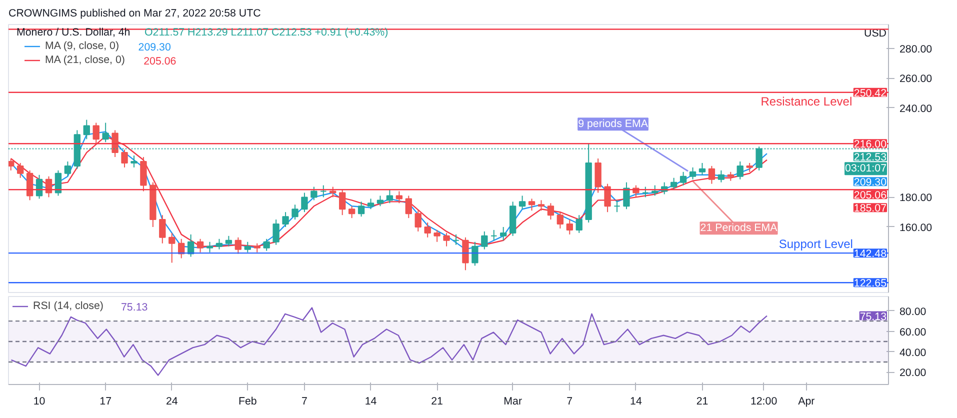 Image resolution: width=957 pixels, height=418 pixels. What do you see at coordinates (135, 14) in the screenshot?
I see `text: CROWNGIMS published on Mar 27, 2022 20:58 UTC` at bounding box center [135, 14].